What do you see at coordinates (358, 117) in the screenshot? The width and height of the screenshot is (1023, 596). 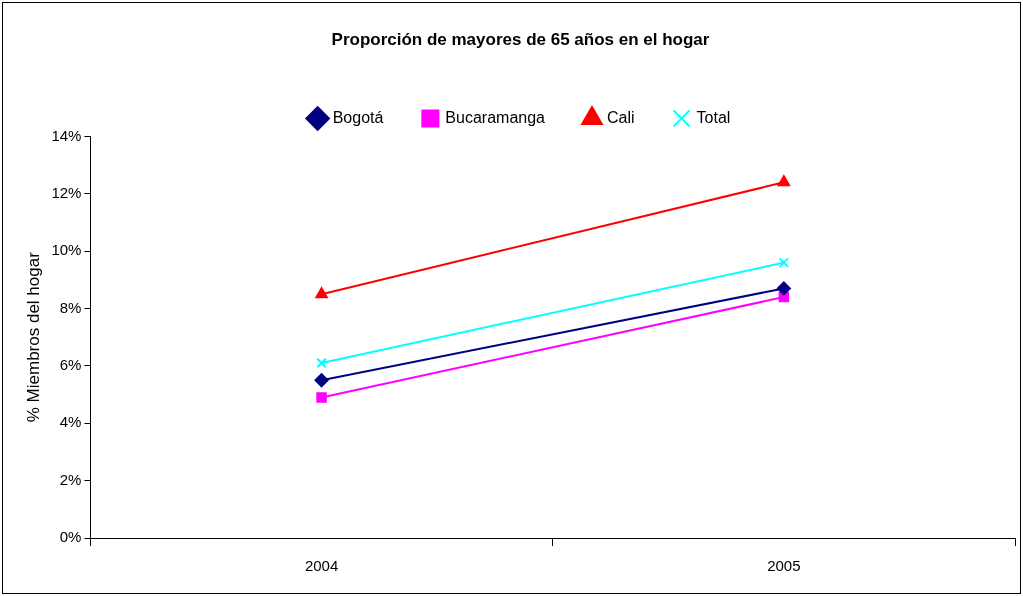 I see `legend-label: Bogotá` at bounding box center [358, 117].